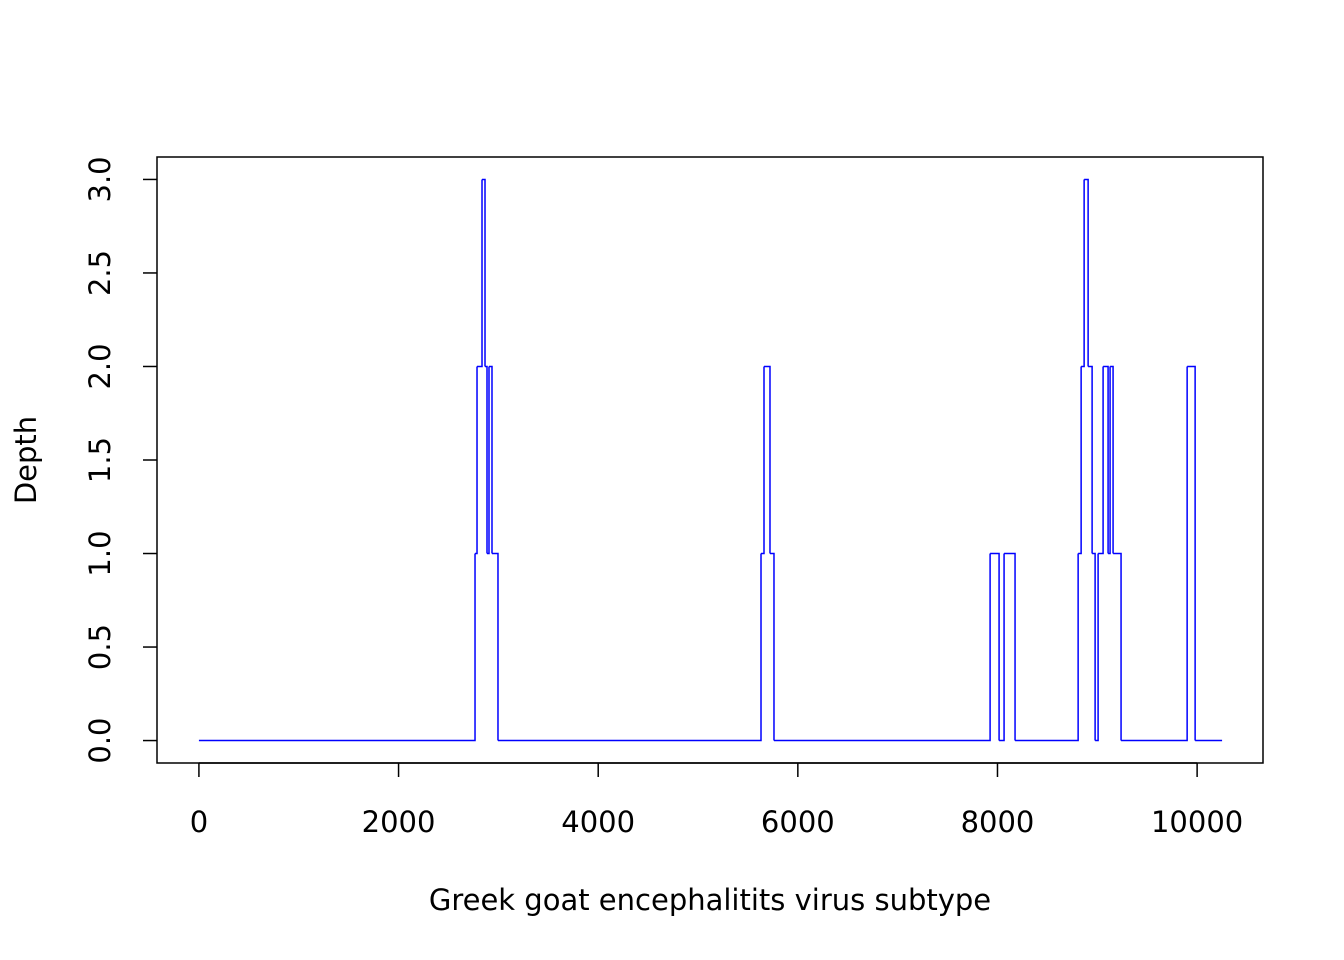 The image size is (1344, 960). Describe the element at coordinates (100, 366) in the screenshot. I see `y-tick-label: 2.0` at that location.